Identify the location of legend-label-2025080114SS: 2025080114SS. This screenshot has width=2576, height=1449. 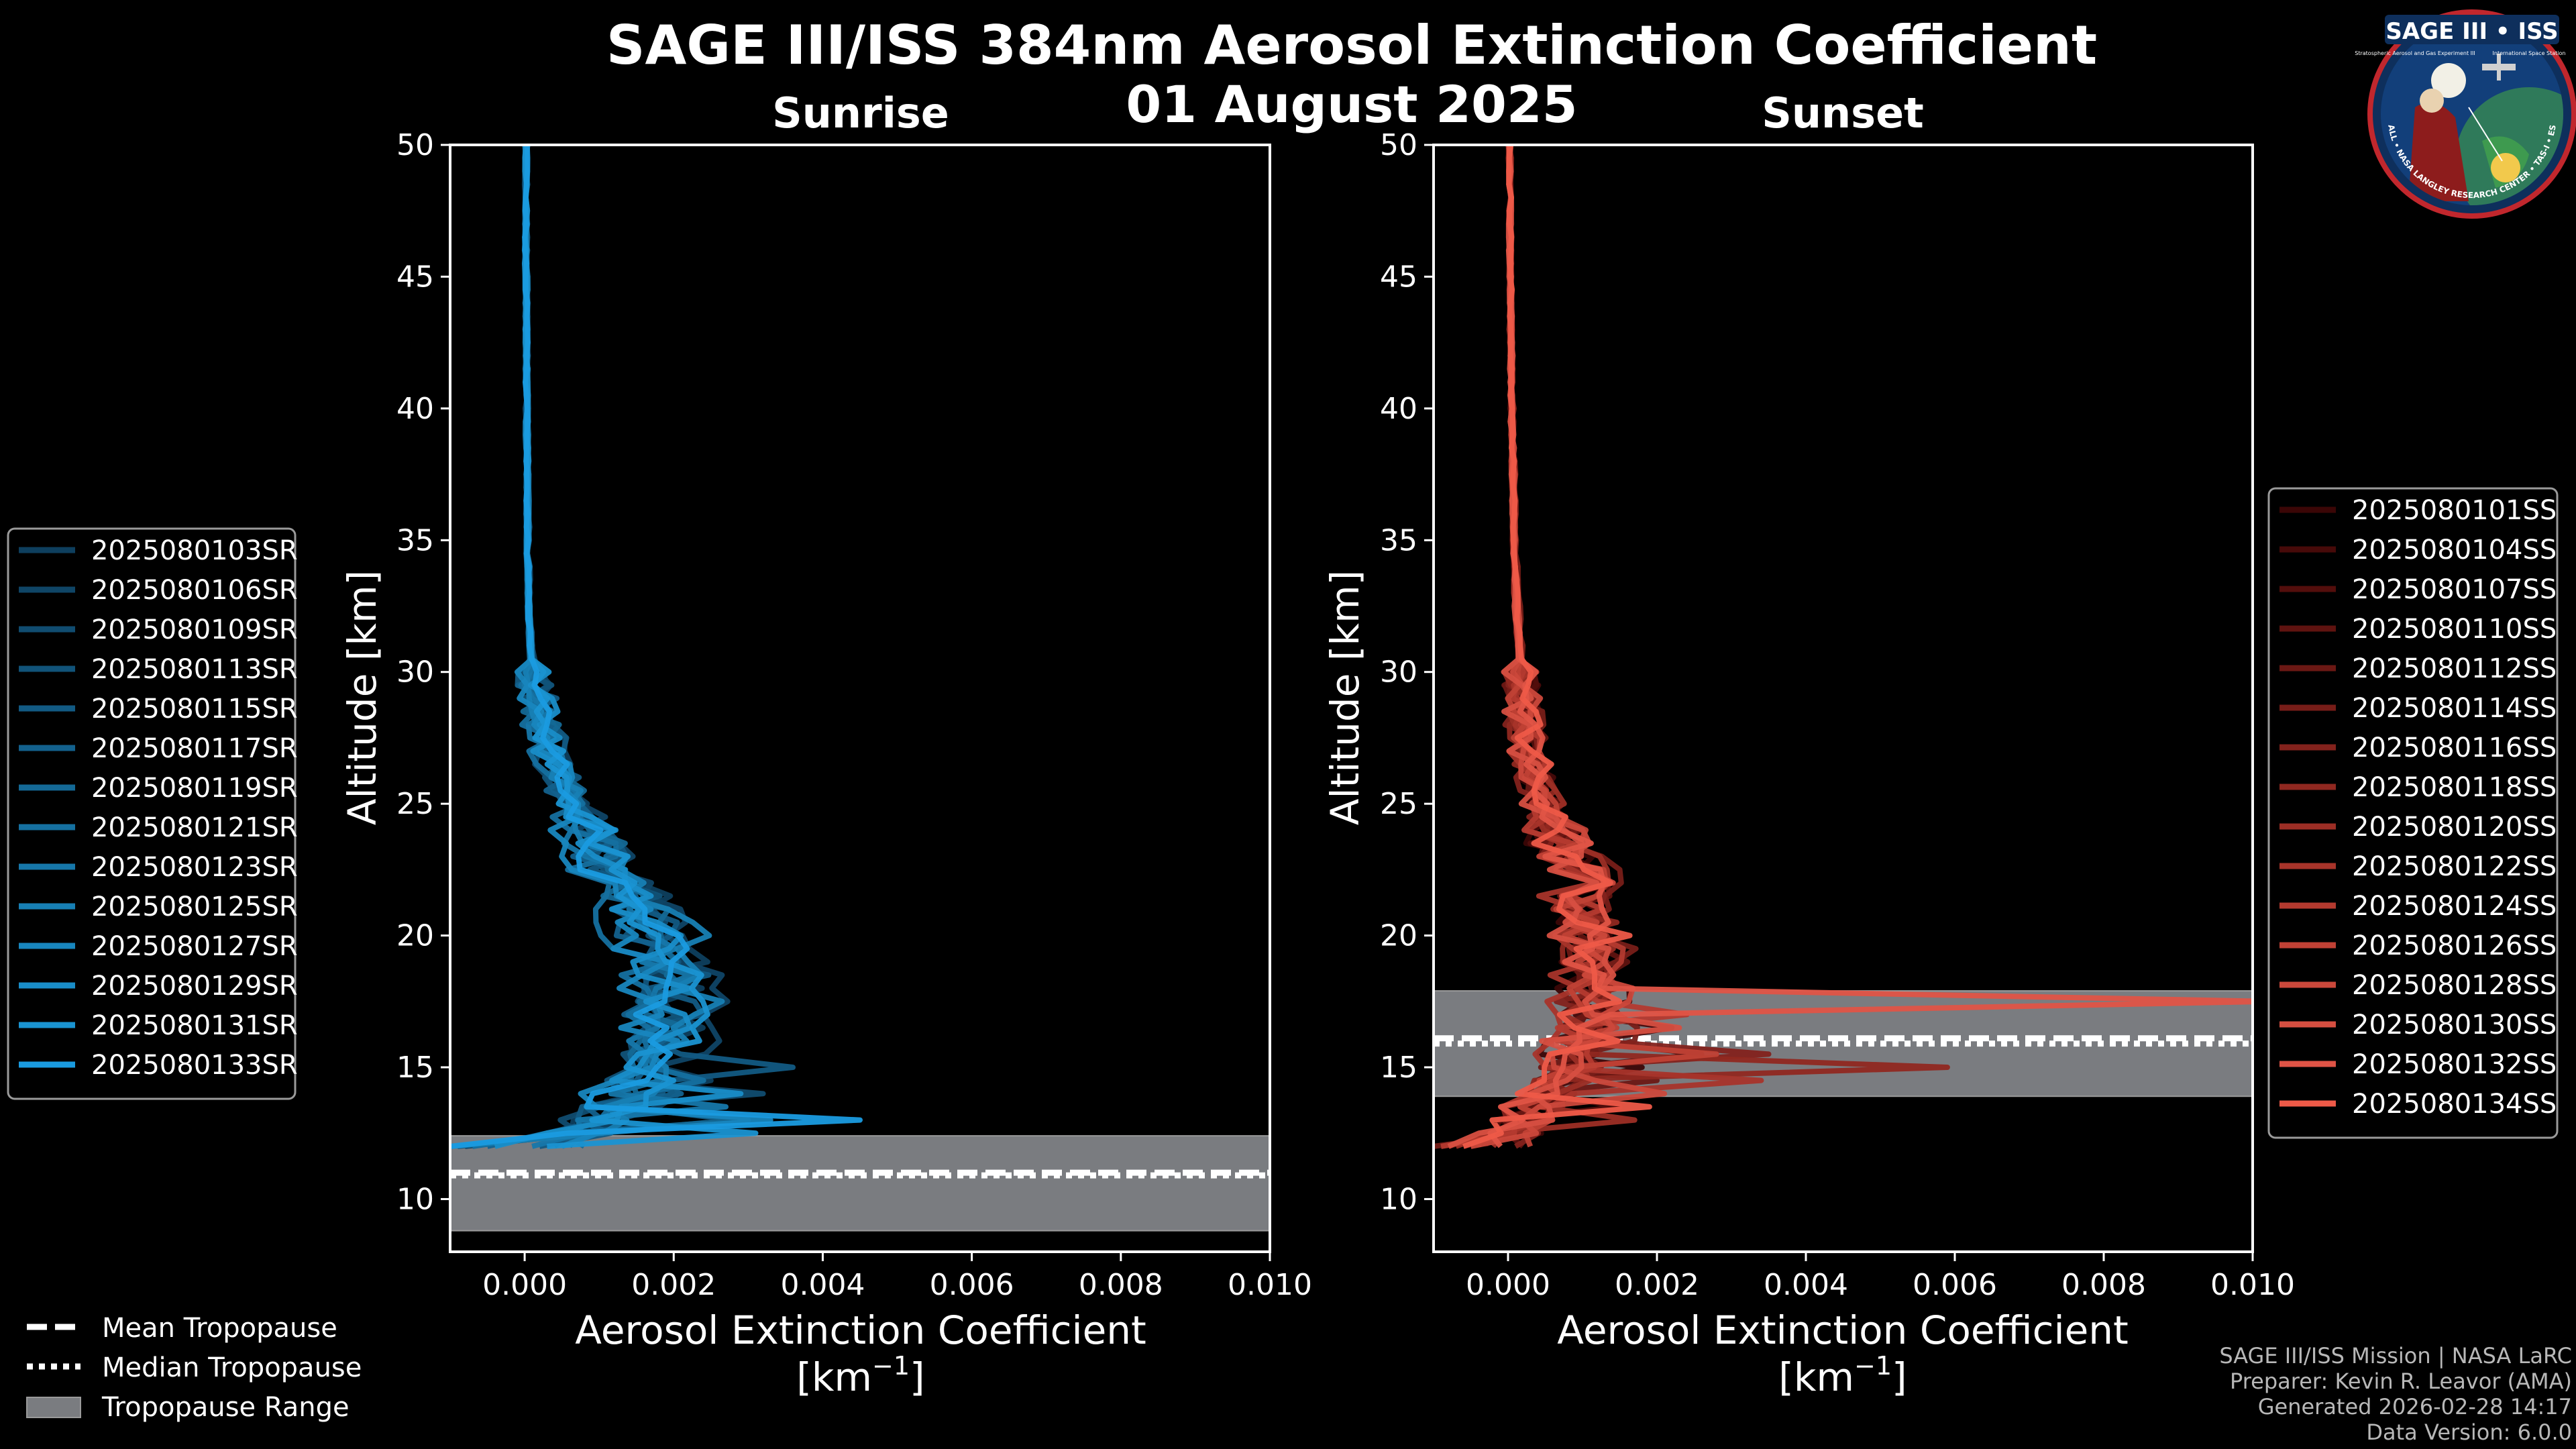
(2454, 708).